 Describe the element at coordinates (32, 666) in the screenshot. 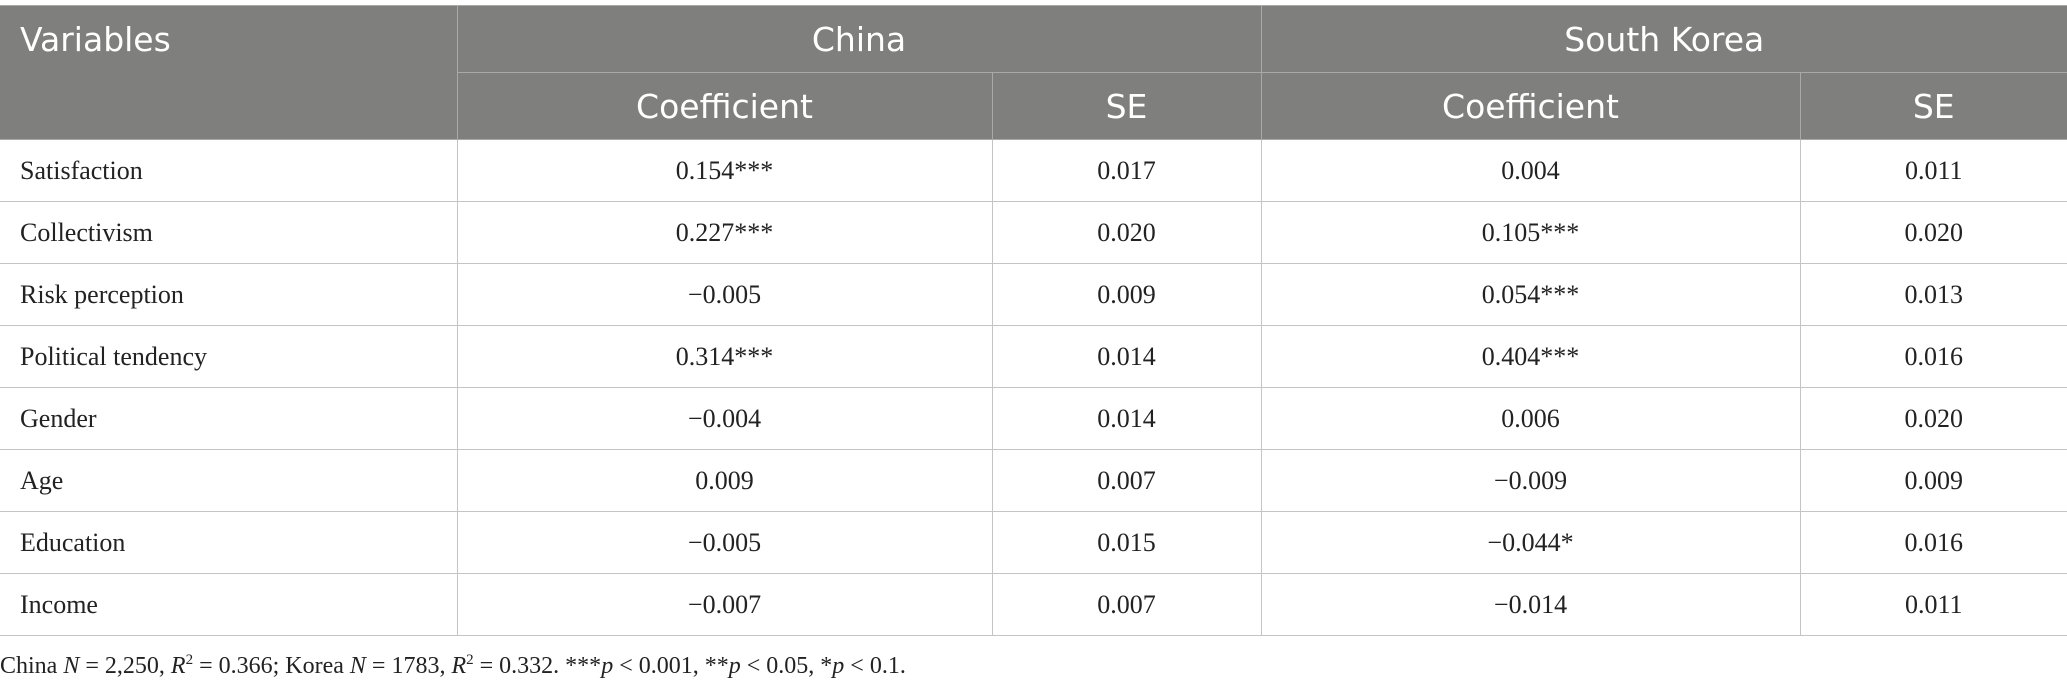

I see `footnote-text: China` at that location.